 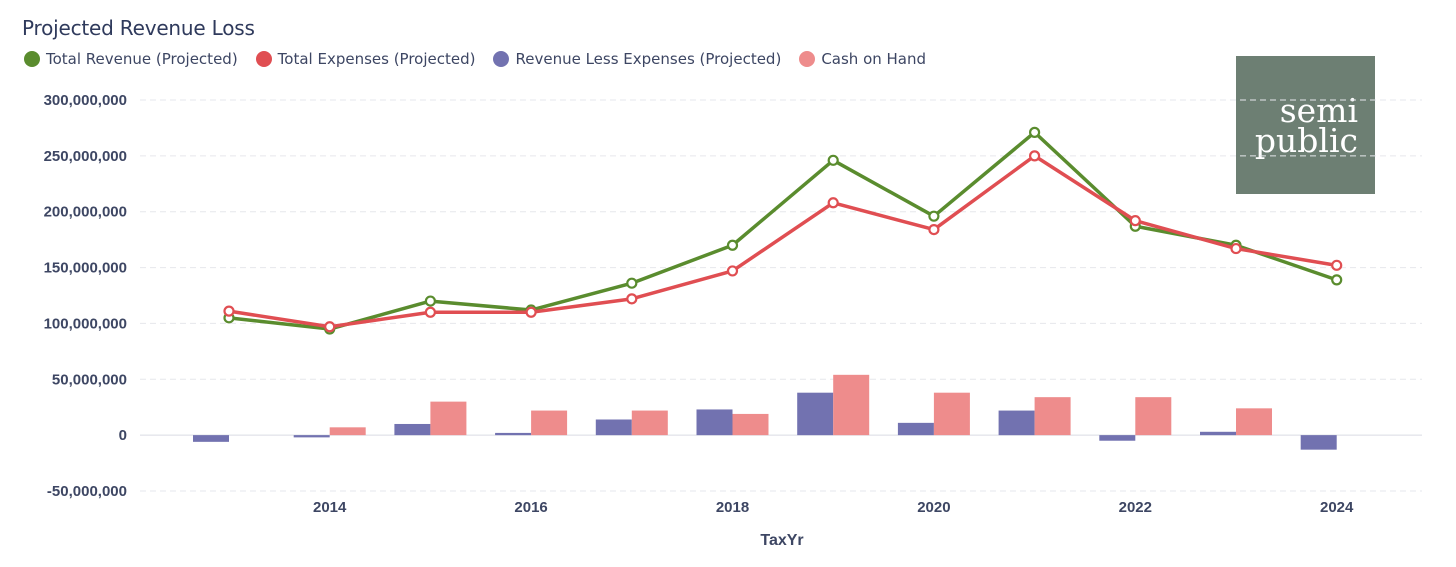 I want to click on y-tick-label: 100,000,000, so click(x=85, y=323).